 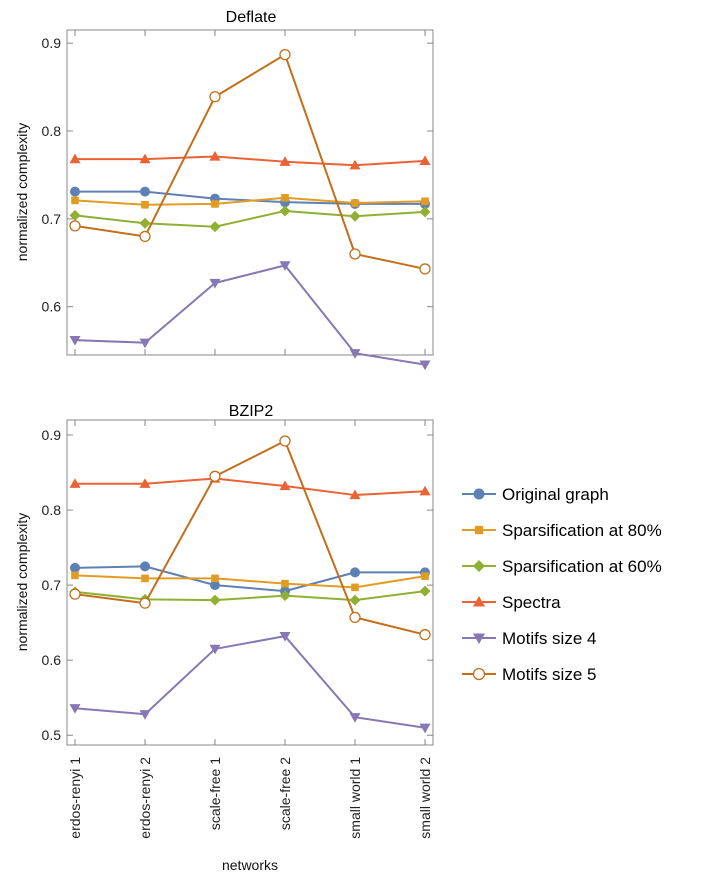 I want to click on deflate-sparsification-at-80-line, so click(x=250, y=201).